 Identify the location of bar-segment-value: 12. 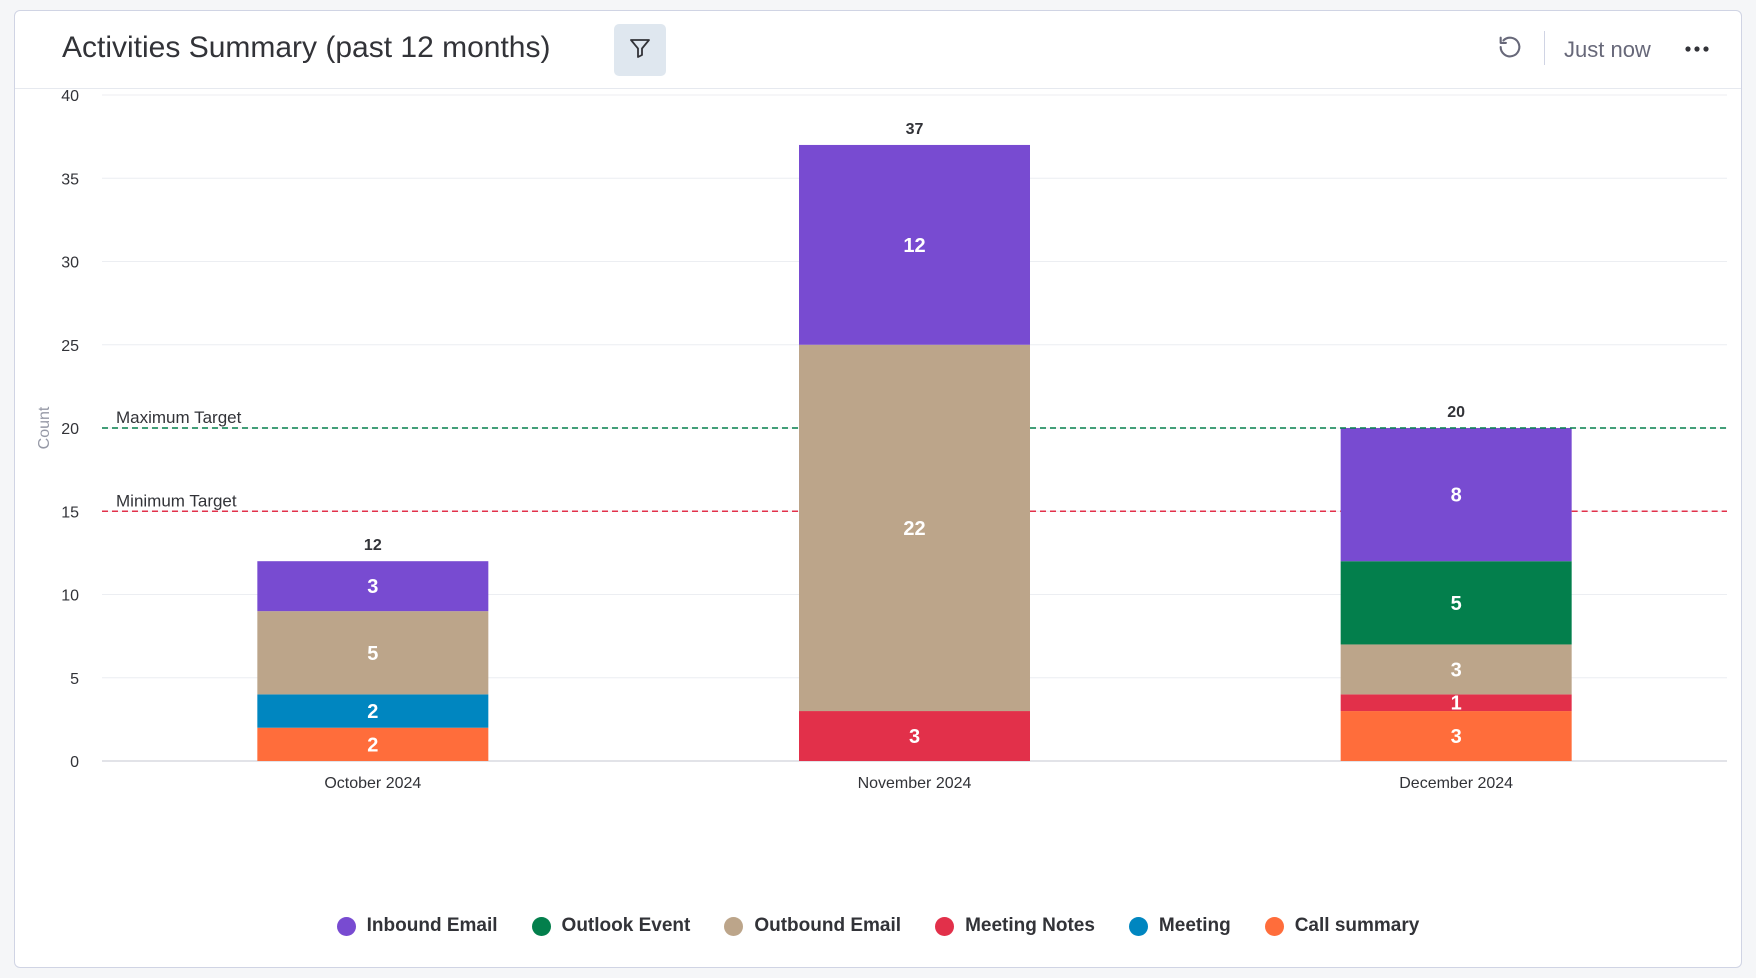
(914, 246).